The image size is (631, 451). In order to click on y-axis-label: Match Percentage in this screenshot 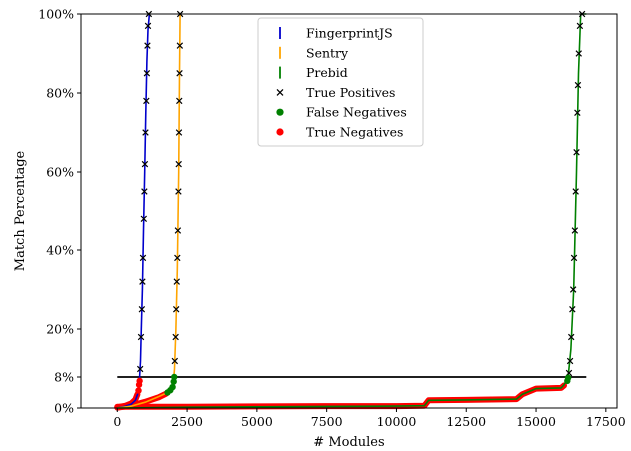, I will do `click(20, 210)`.